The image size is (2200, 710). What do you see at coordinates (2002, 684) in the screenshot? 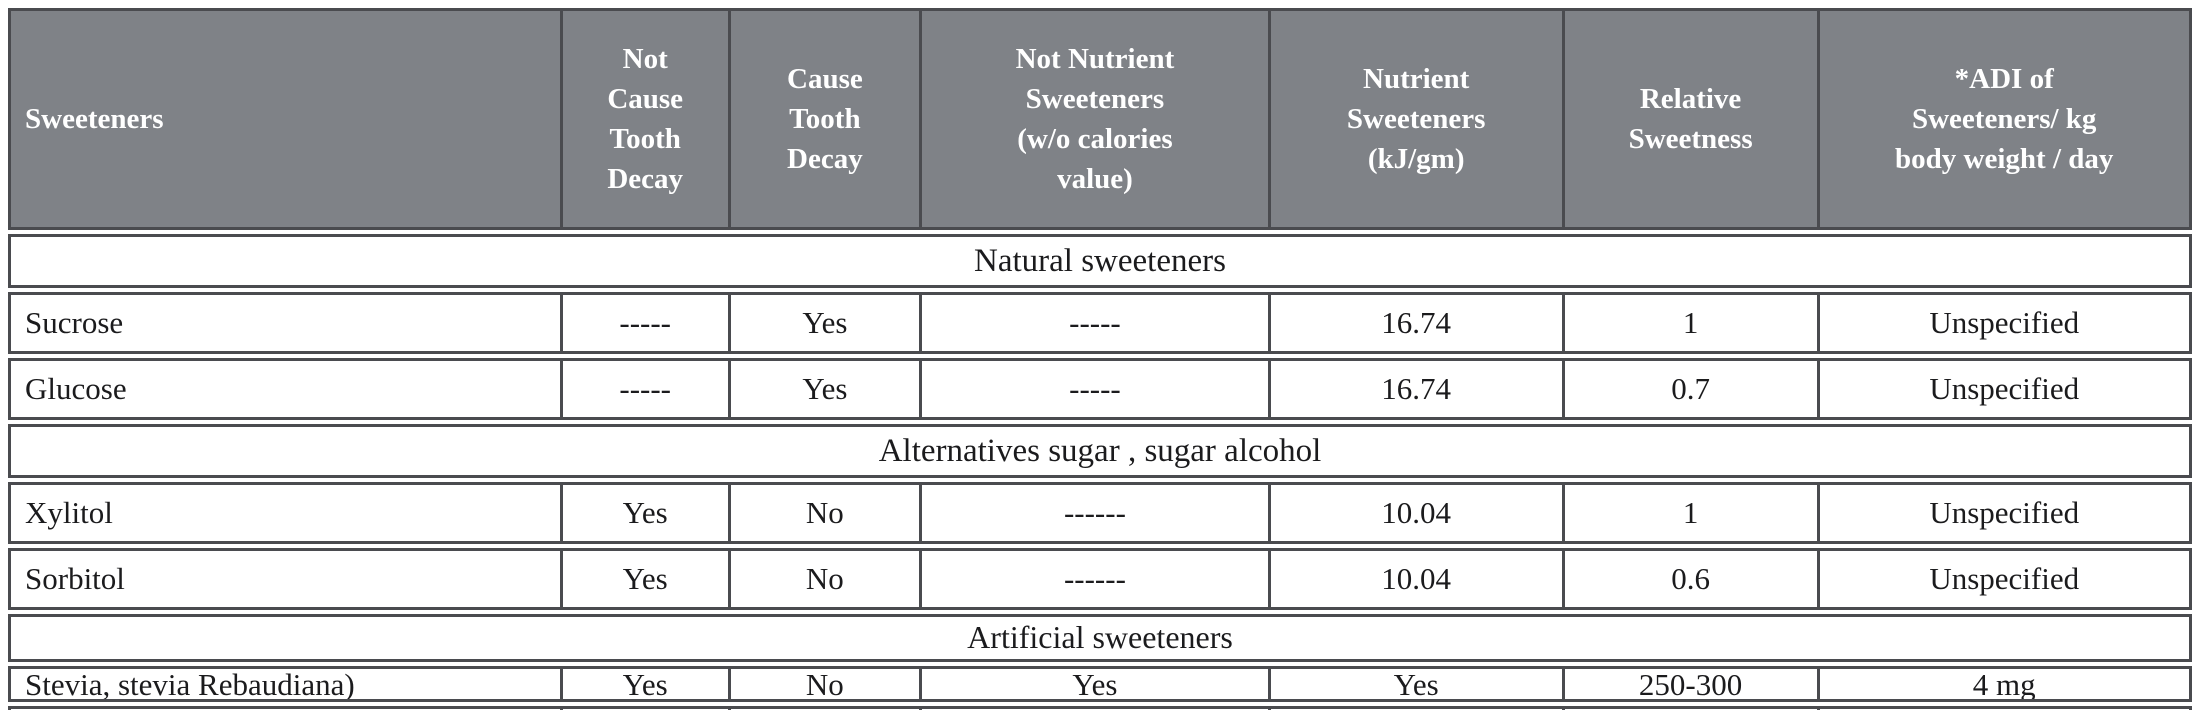
I see `table-cell: 4 mg` at bounding box center [2002, 684].